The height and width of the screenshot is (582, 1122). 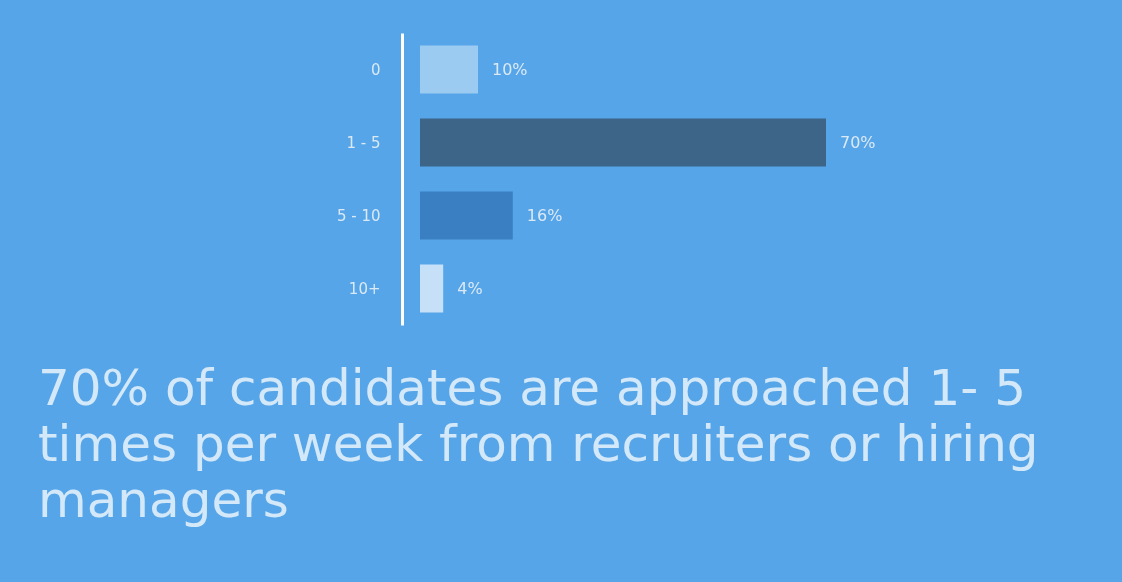 I want to click on y-tick-label: 1 - 5, so click(x=363, y=142).